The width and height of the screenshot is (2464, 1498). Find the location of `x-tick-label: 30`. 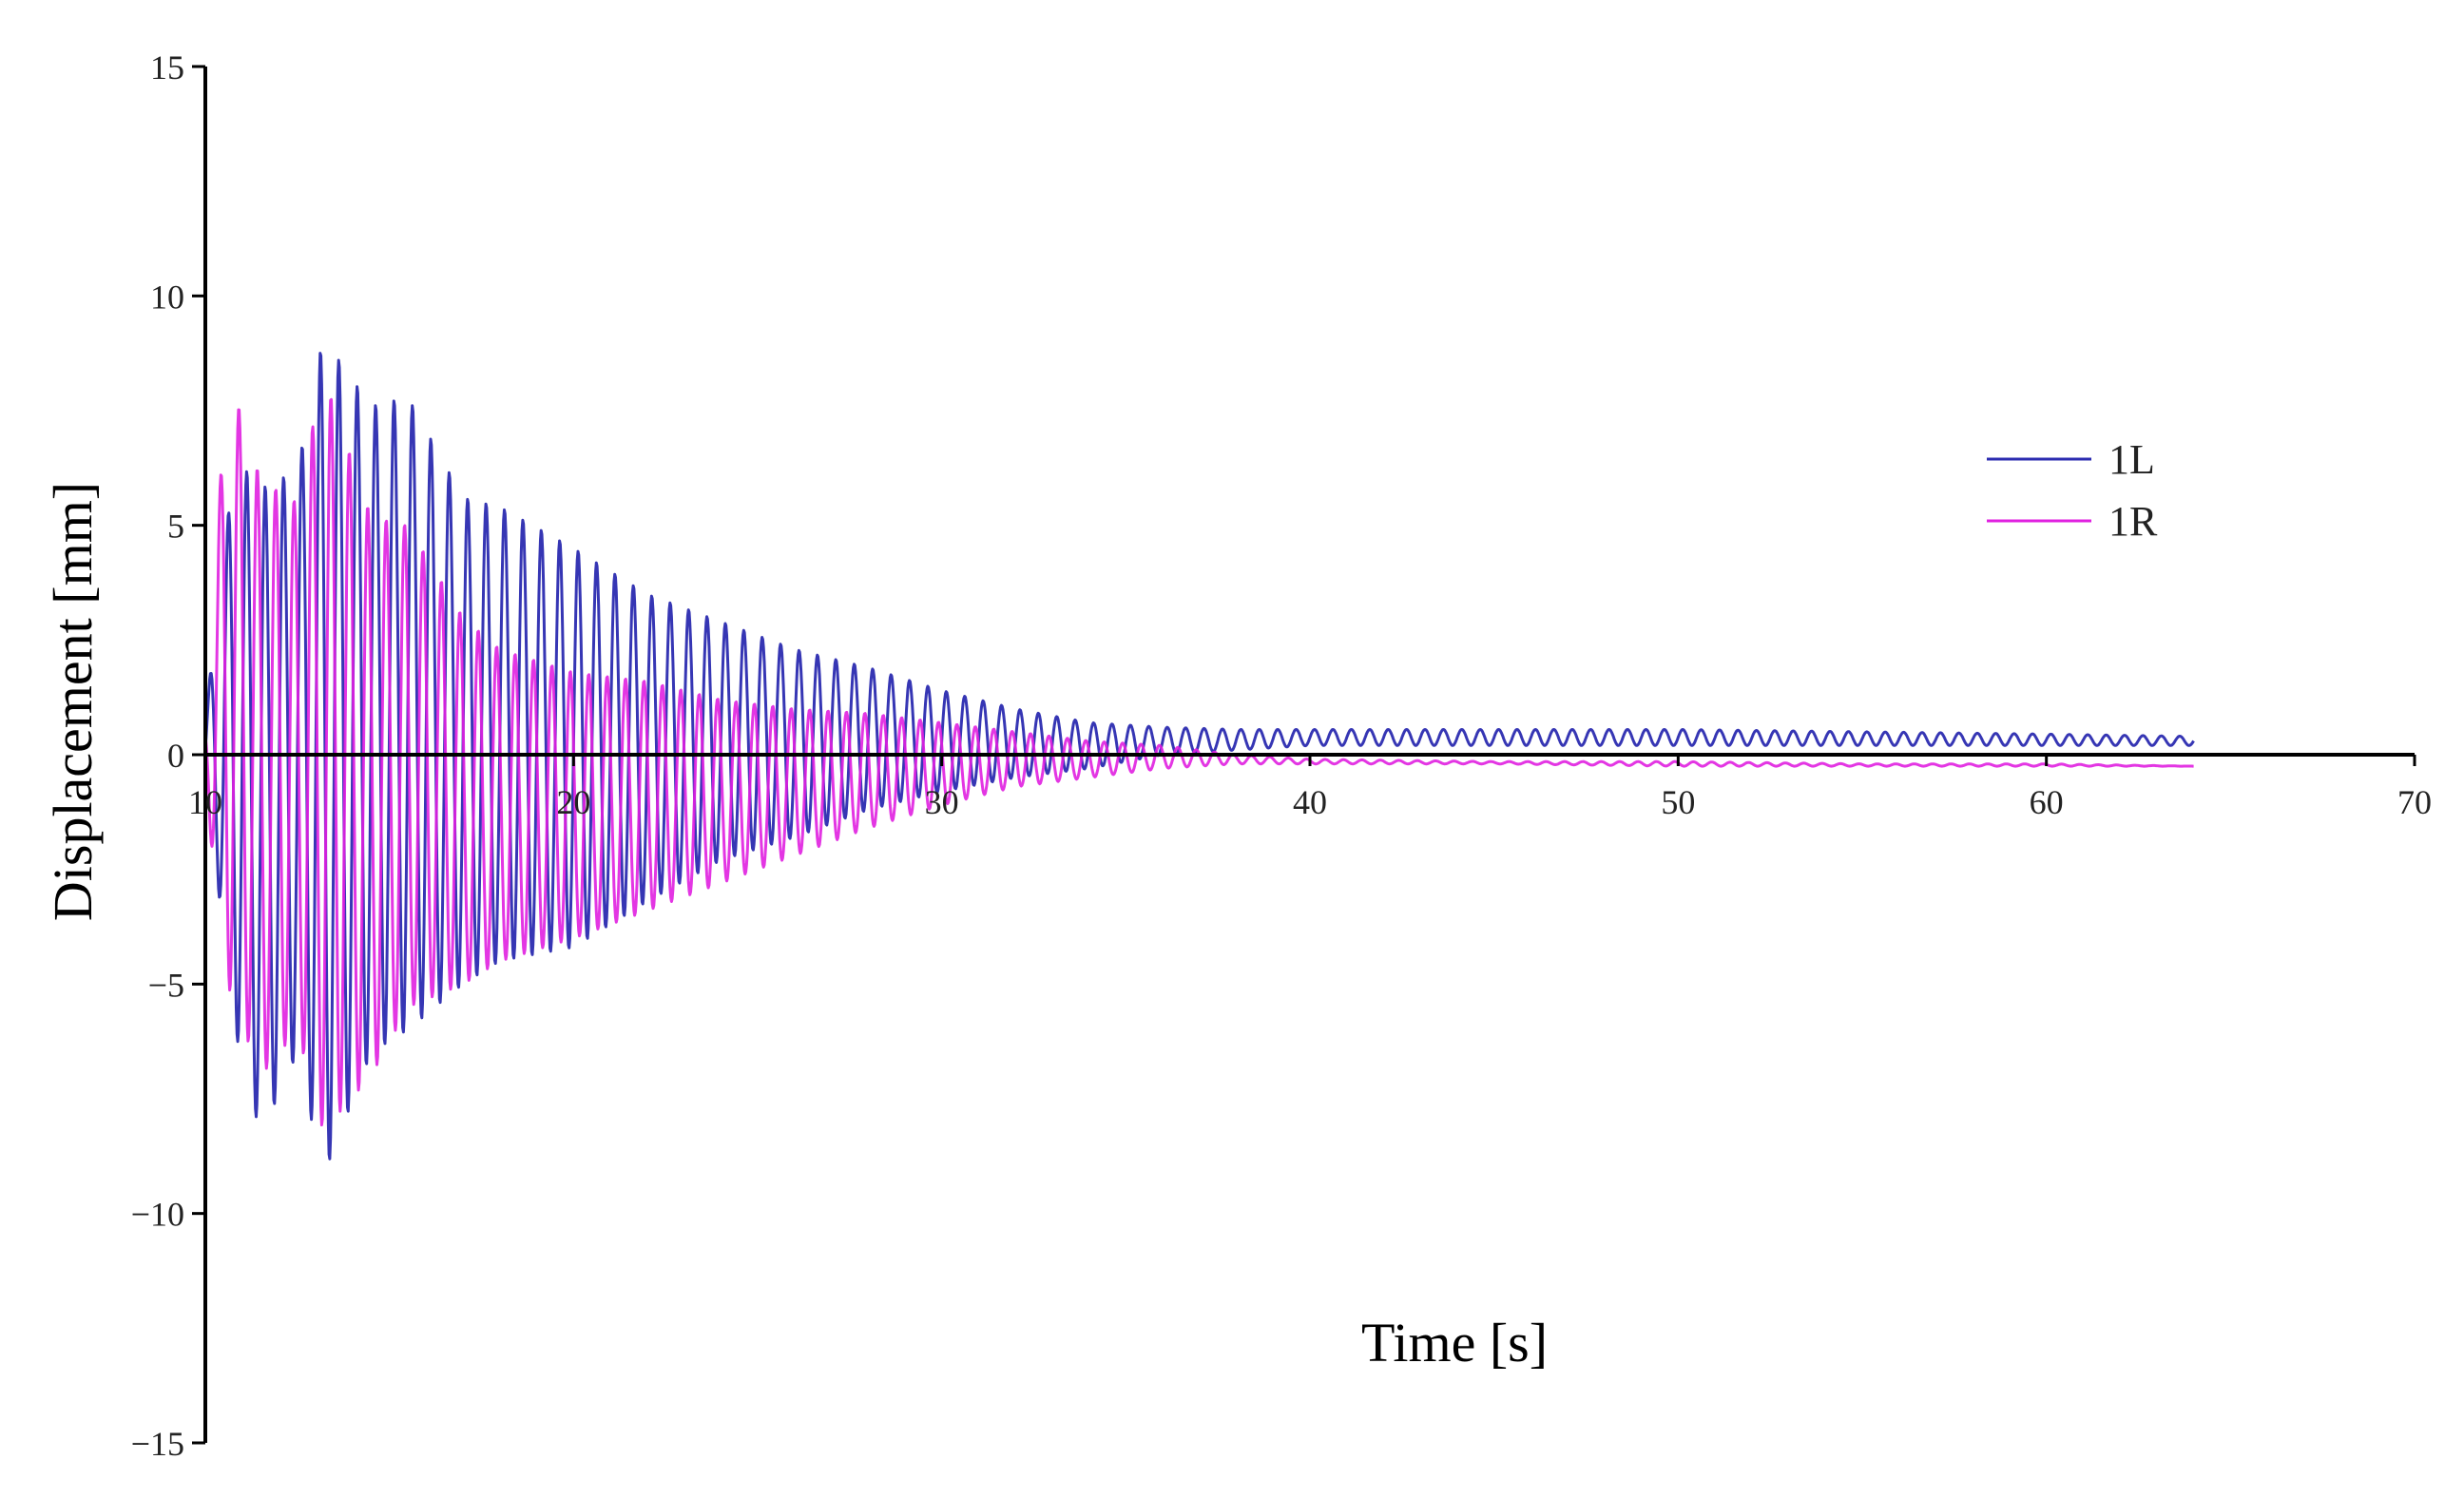

x-tick-label: 30 is located at coordinates (942, 802).